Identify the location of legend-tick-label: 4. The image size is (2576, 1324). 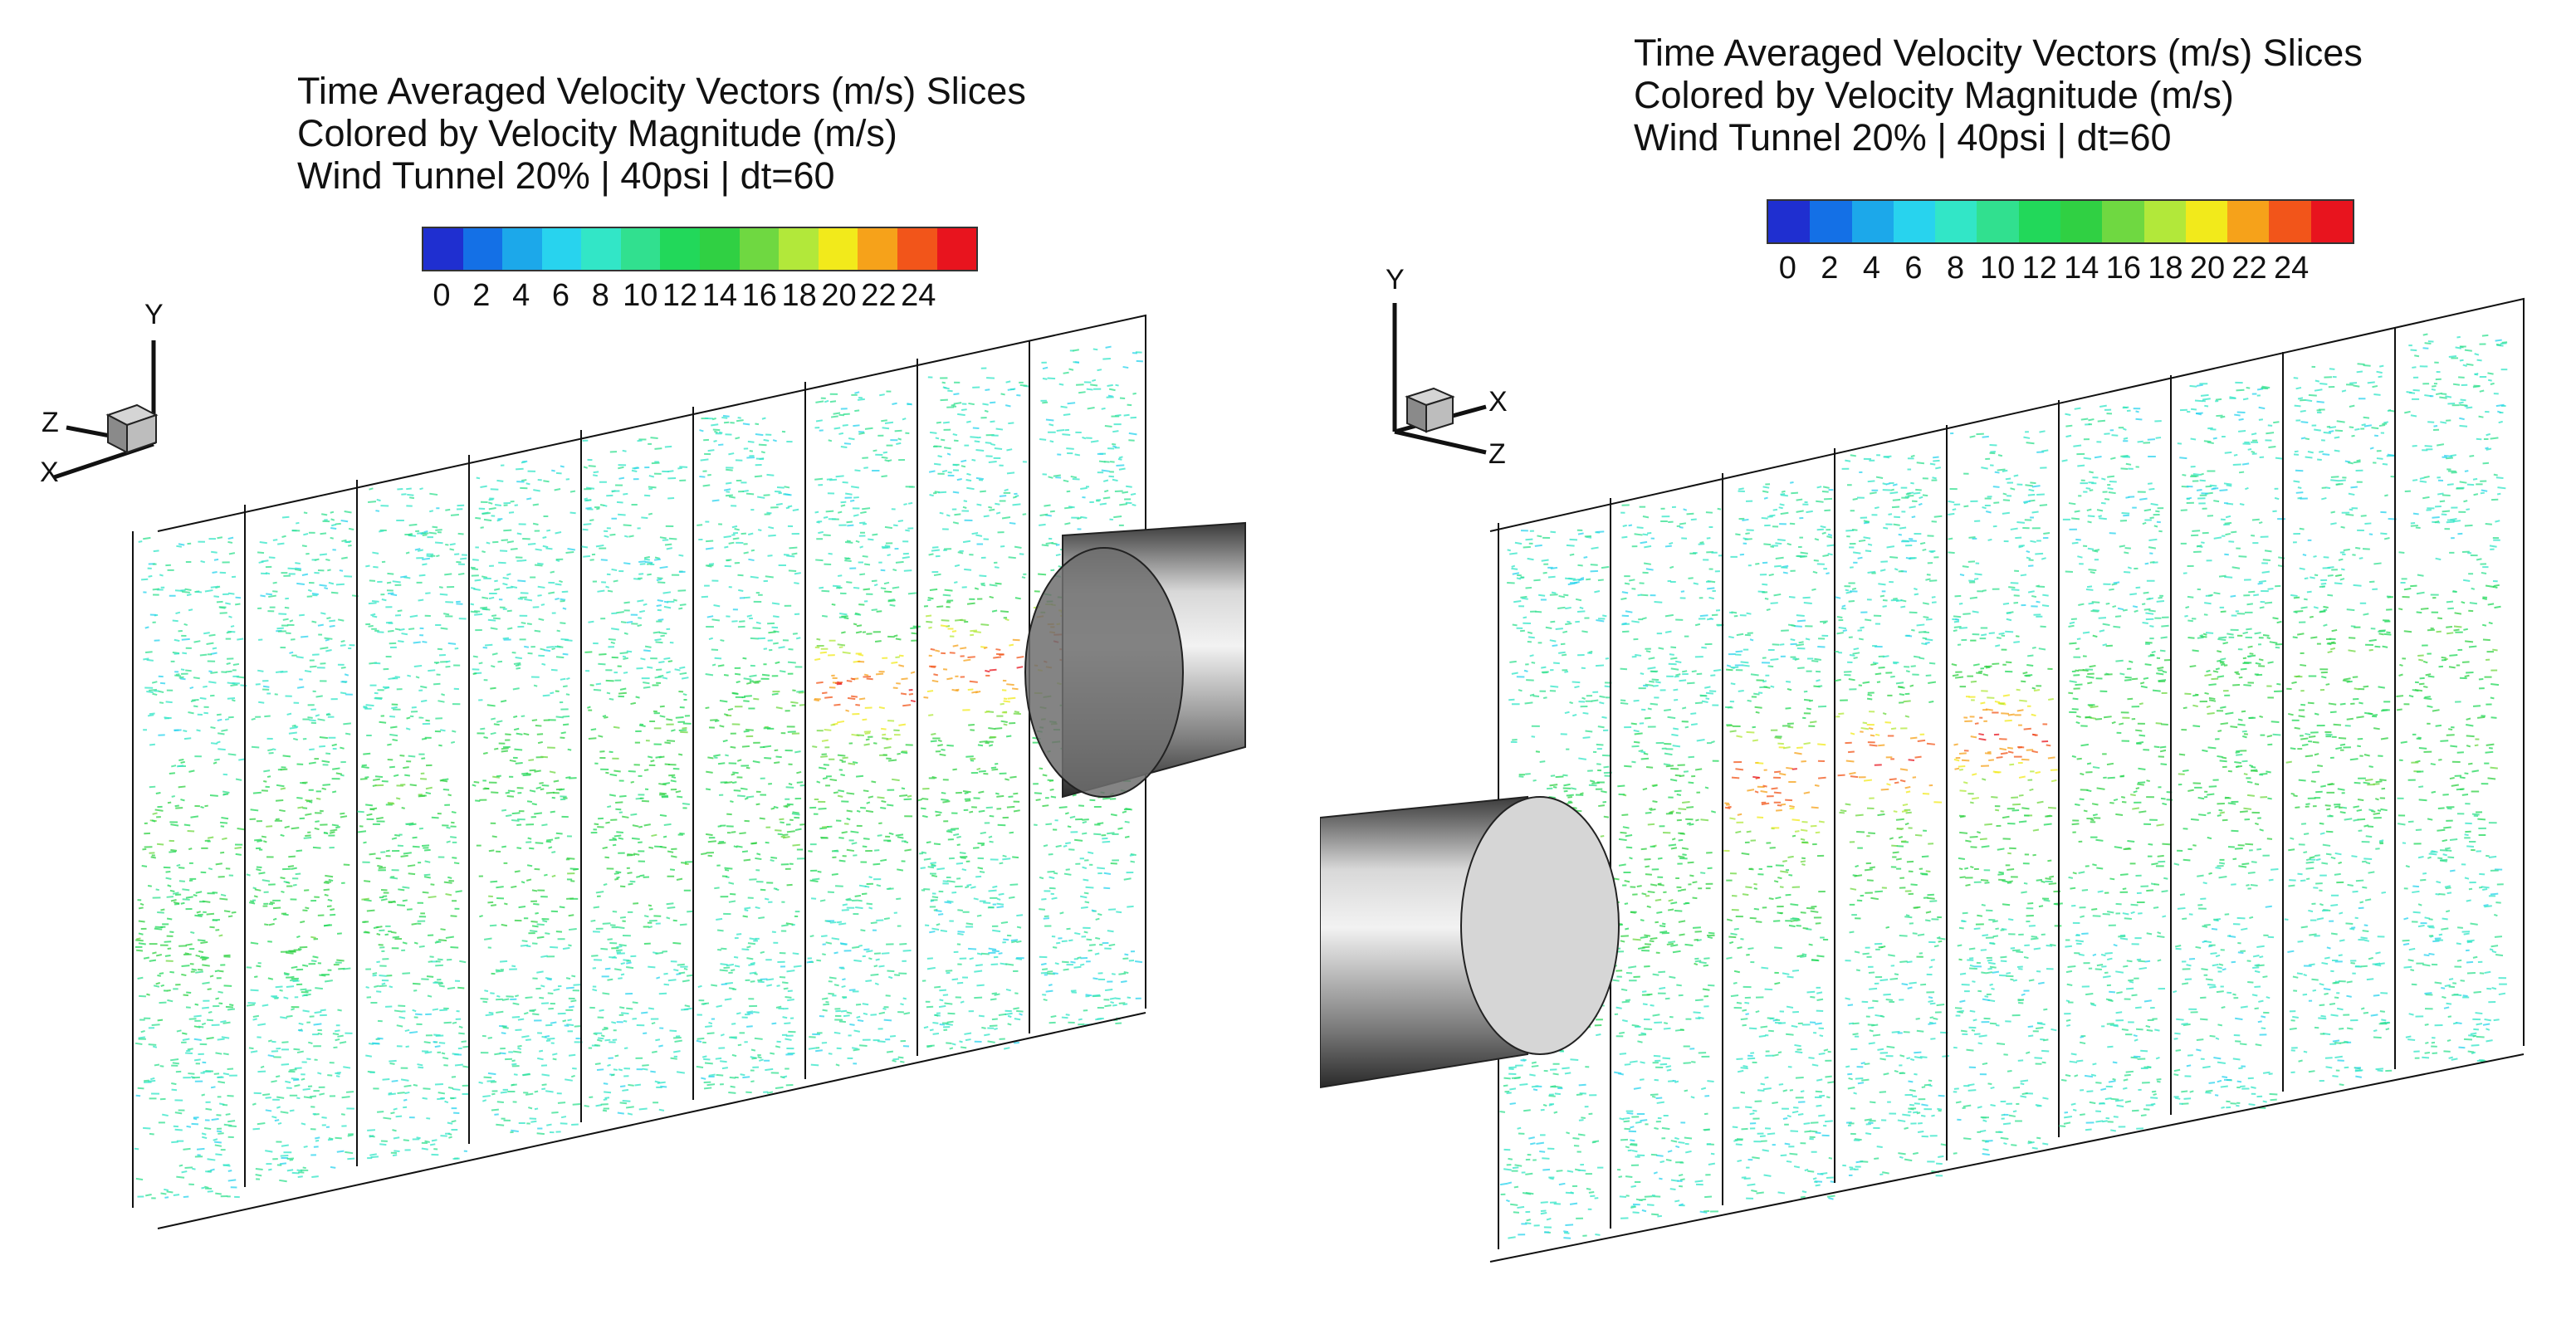
(521, 295).